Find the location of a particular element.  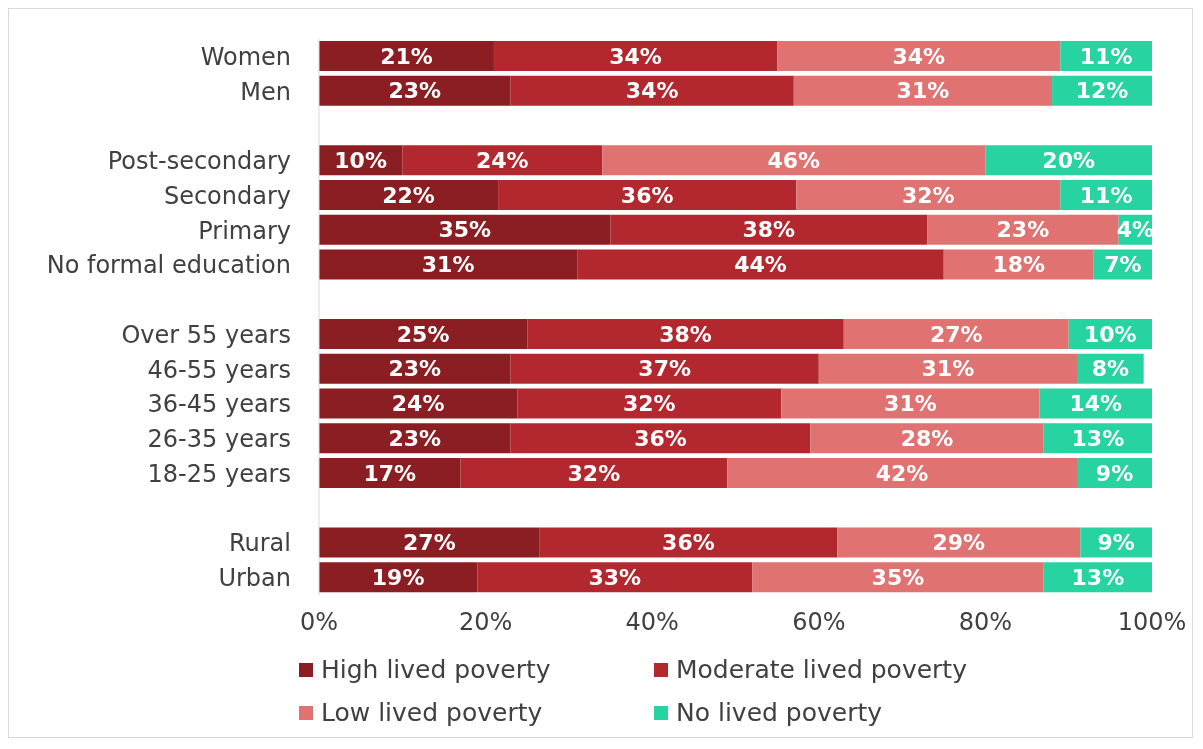

y-tick-label: 18-25 years is located at coordinates (219, 473).